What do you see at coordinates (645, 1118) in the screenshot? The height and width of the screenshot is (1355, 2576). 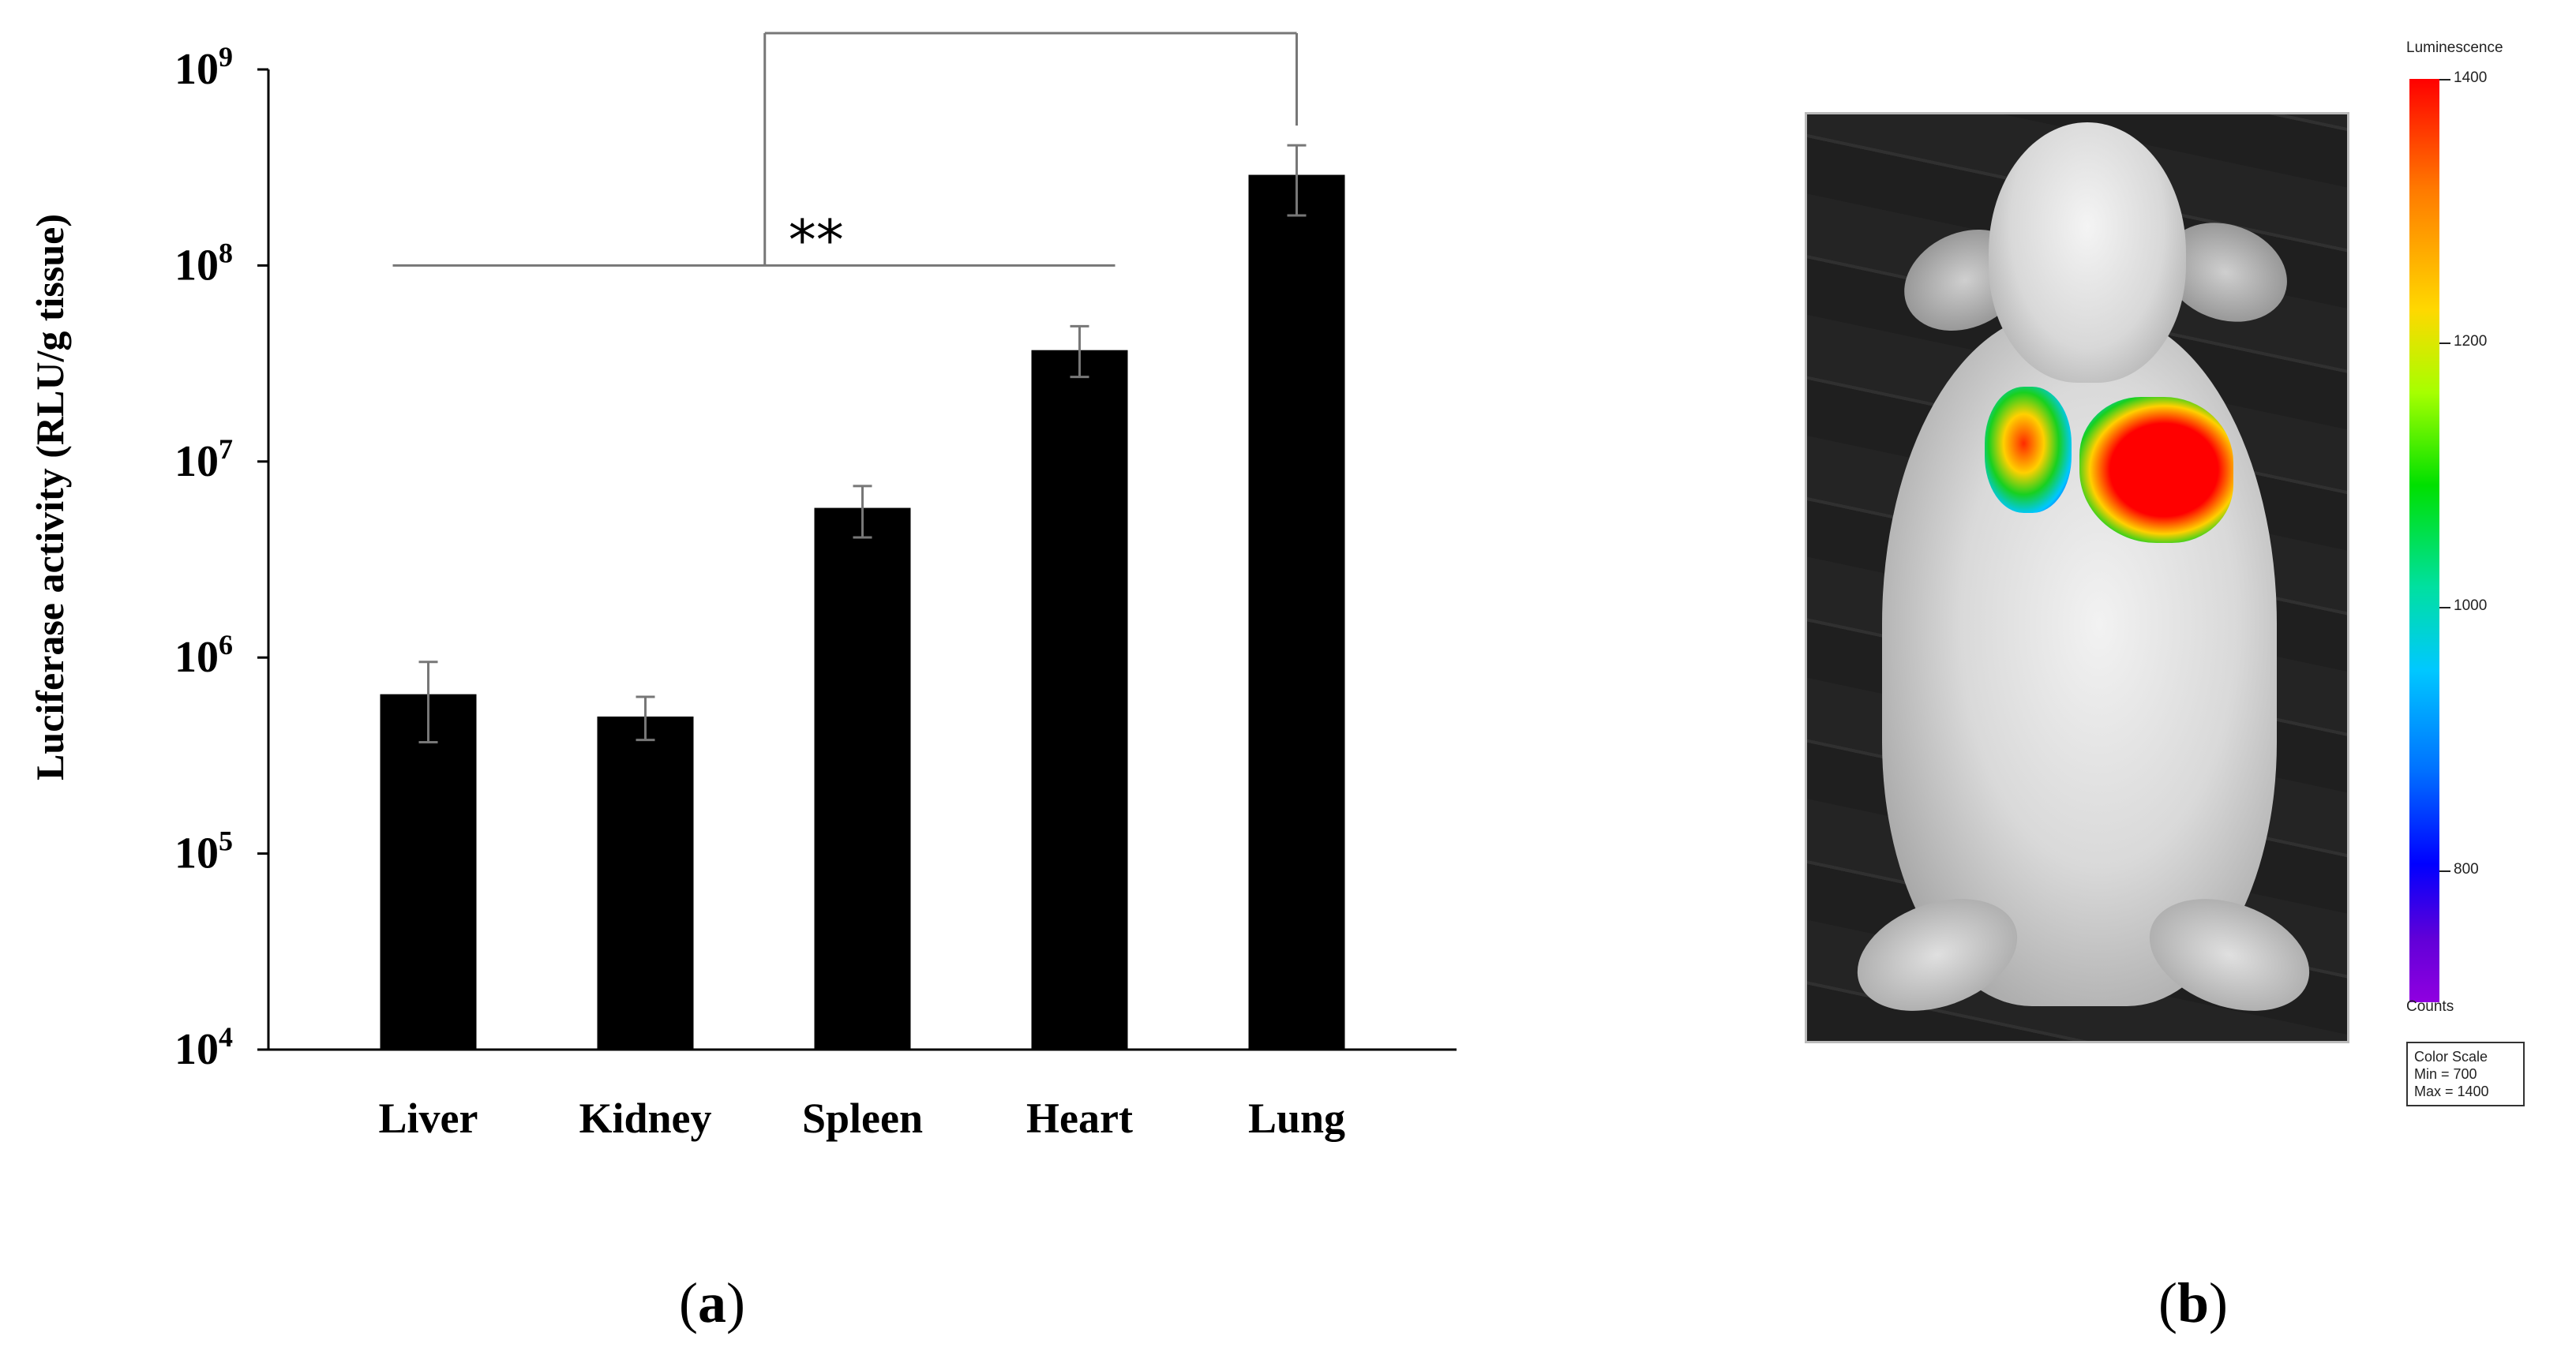 I see `x-tick-label-kidney: Kidney` at bounding box center [645, 1118].